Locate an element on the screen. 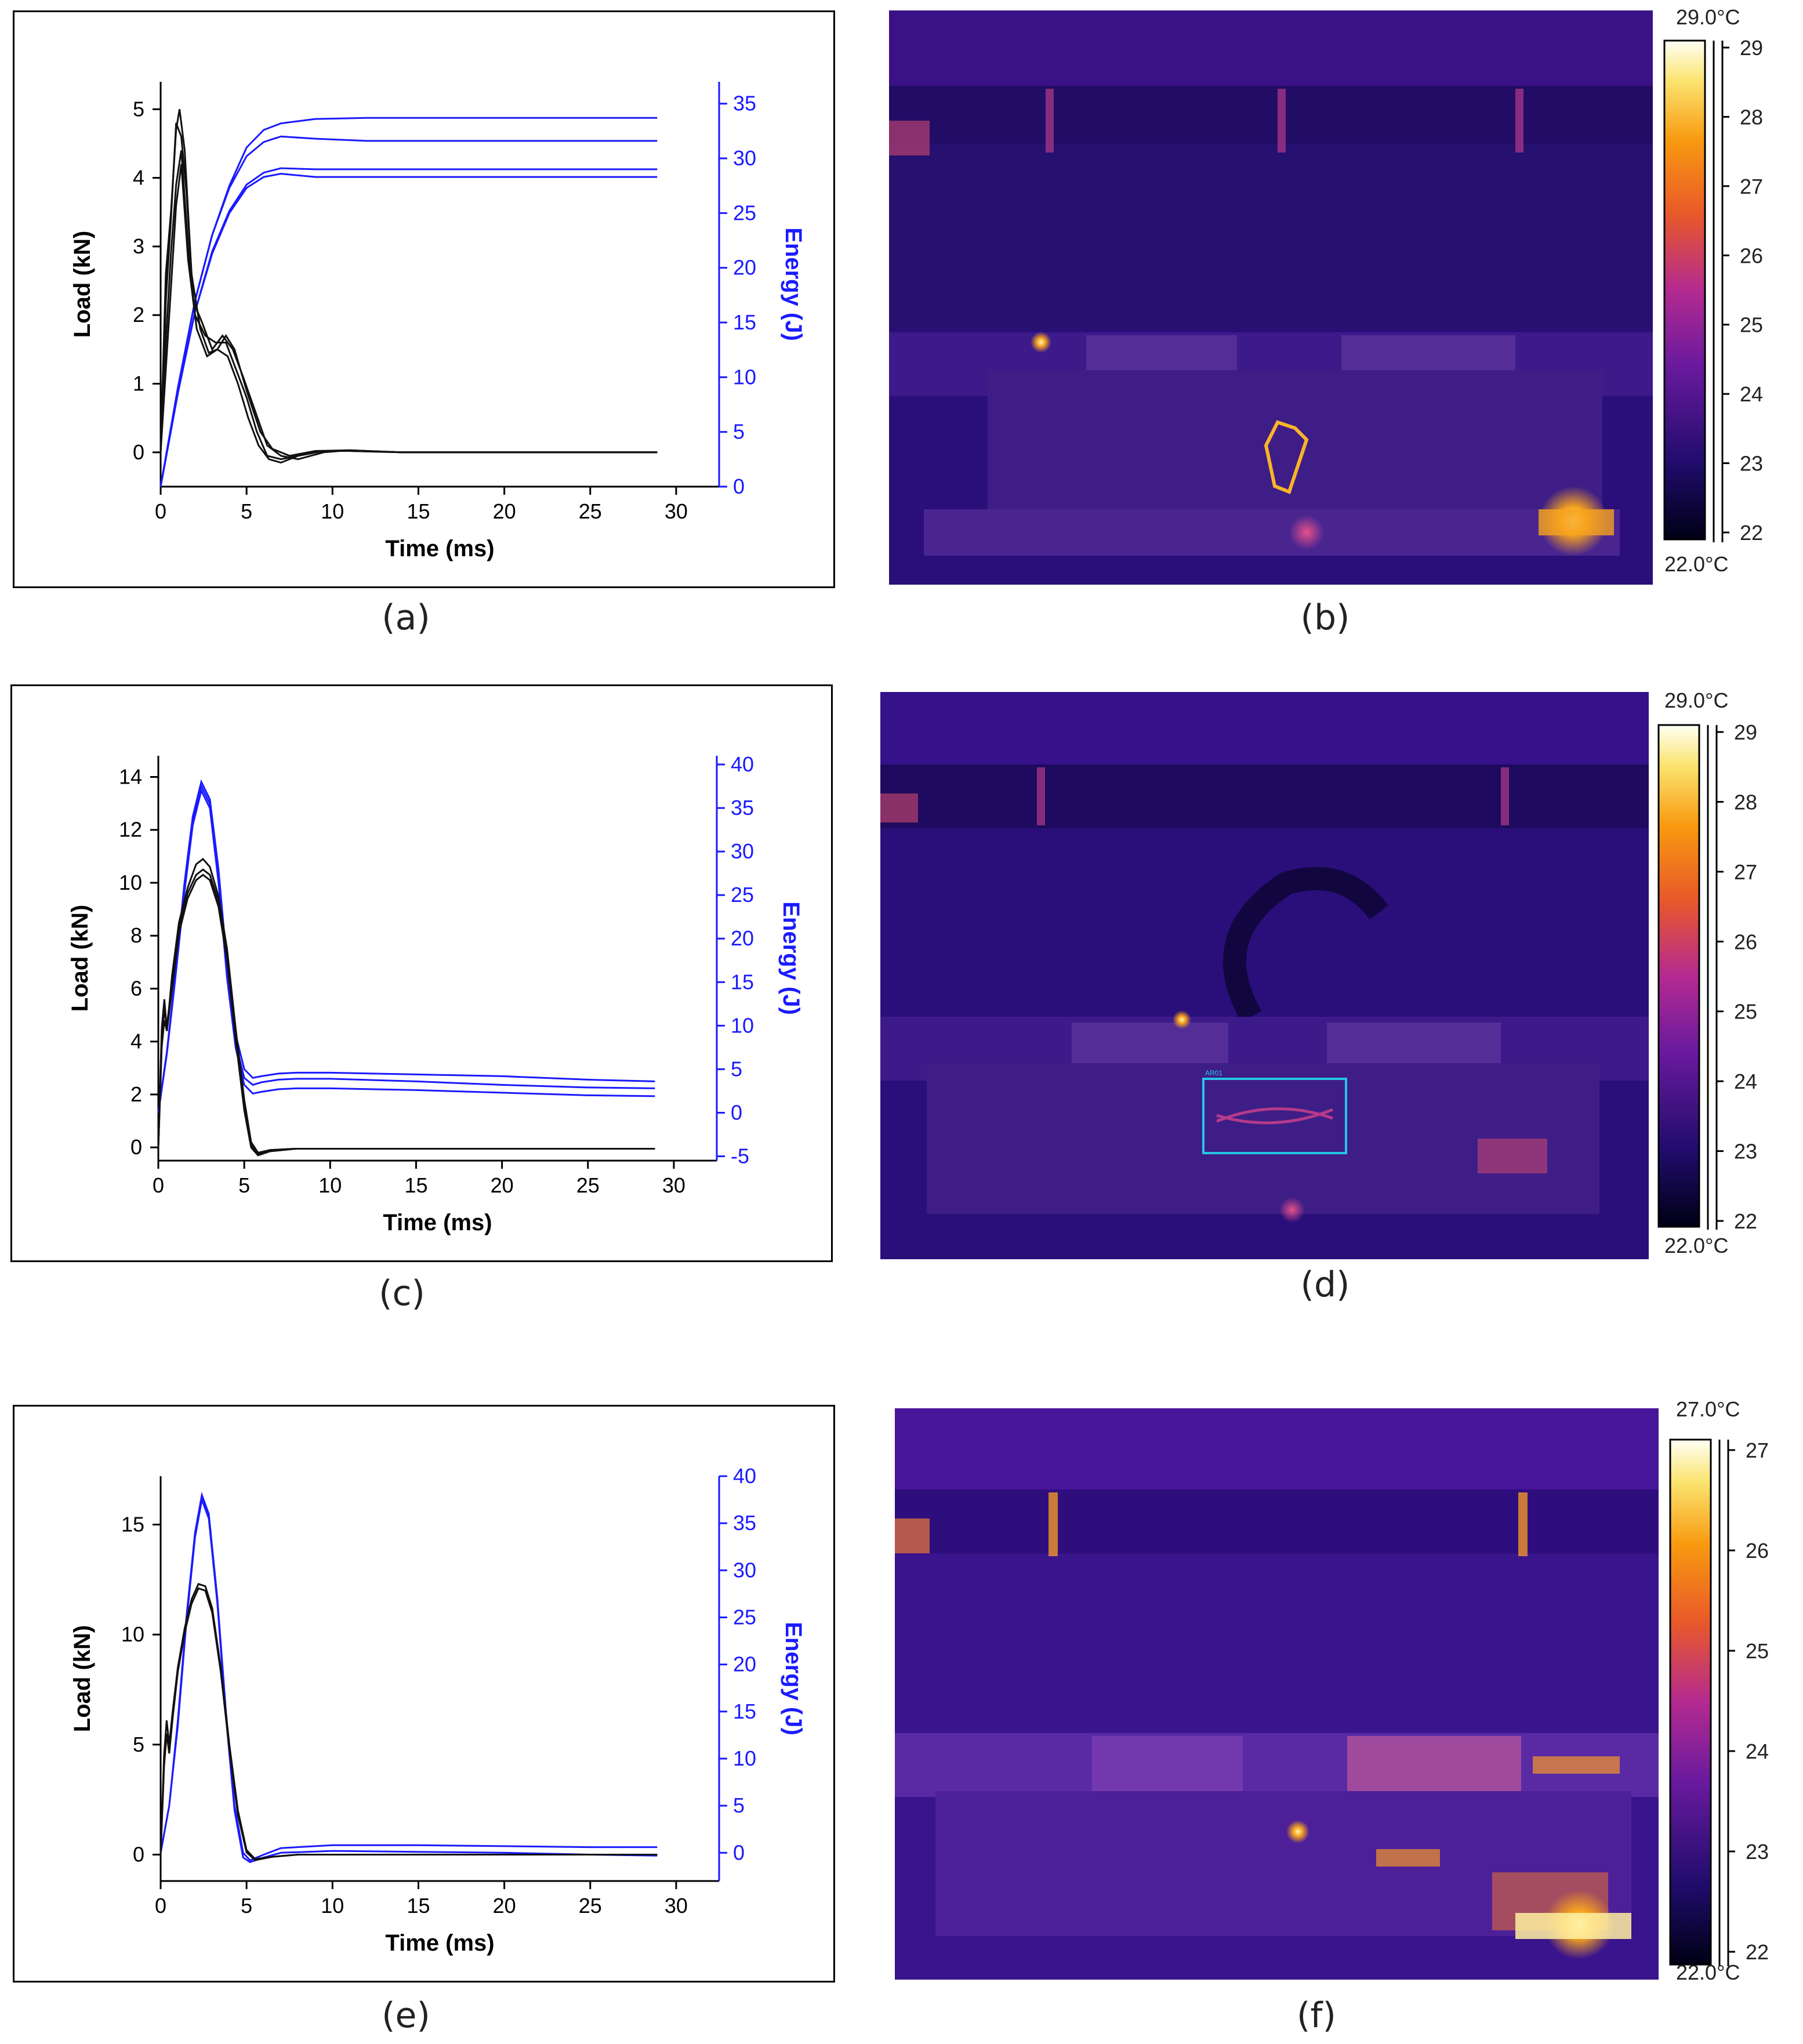  charta-y2-tick-label: 15 is located at coordinates (744, 322).